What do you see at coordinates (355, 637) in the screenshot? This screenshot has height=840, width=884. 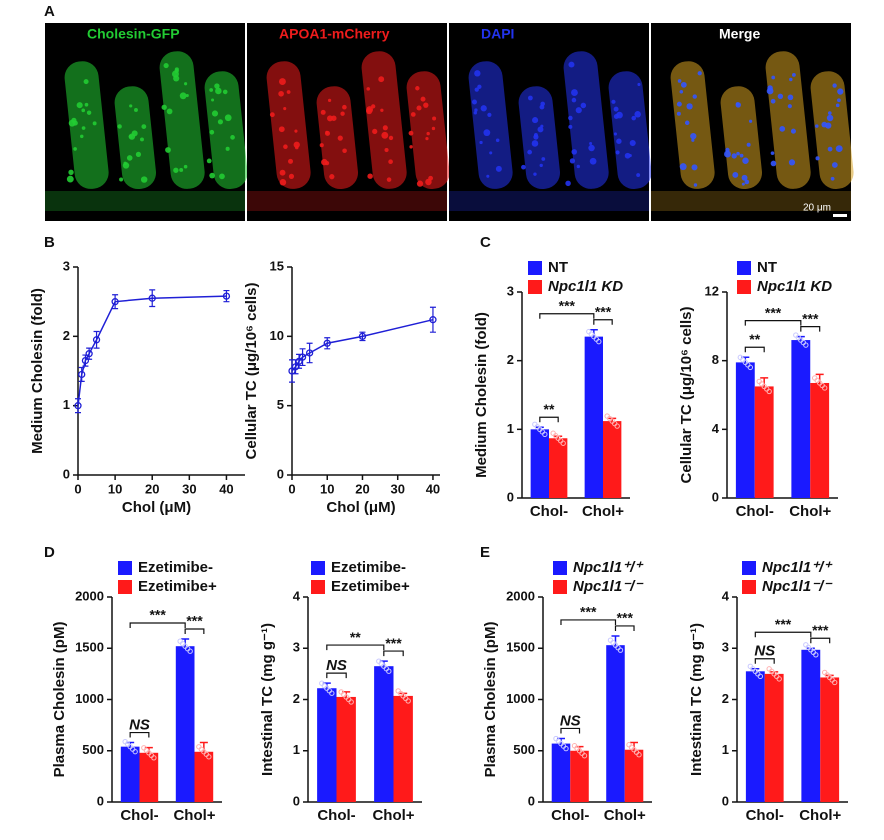 I see `significance-label: **` at bounding box center [355, 637].